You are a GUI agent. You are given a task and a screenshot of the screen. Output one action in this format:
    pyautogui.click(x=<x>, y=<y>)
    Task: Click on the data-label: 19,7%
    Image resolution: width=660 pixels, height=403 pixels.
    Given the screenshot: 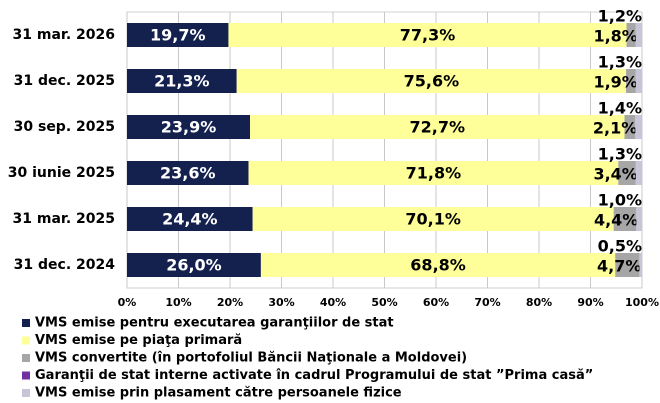 What is the action you would take?
    pyautogui.click(x=178, y=35)
    